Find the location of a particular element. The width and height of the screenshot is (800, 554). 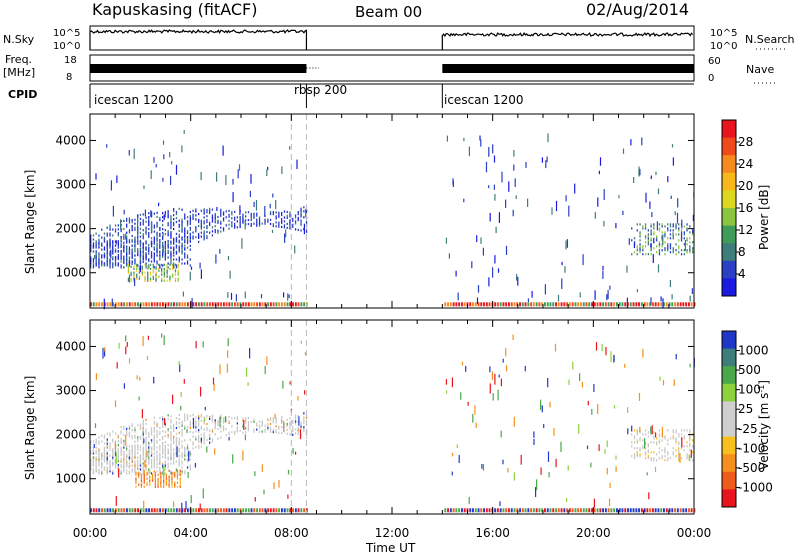

freq-trace is located at coordinates (392, 68).